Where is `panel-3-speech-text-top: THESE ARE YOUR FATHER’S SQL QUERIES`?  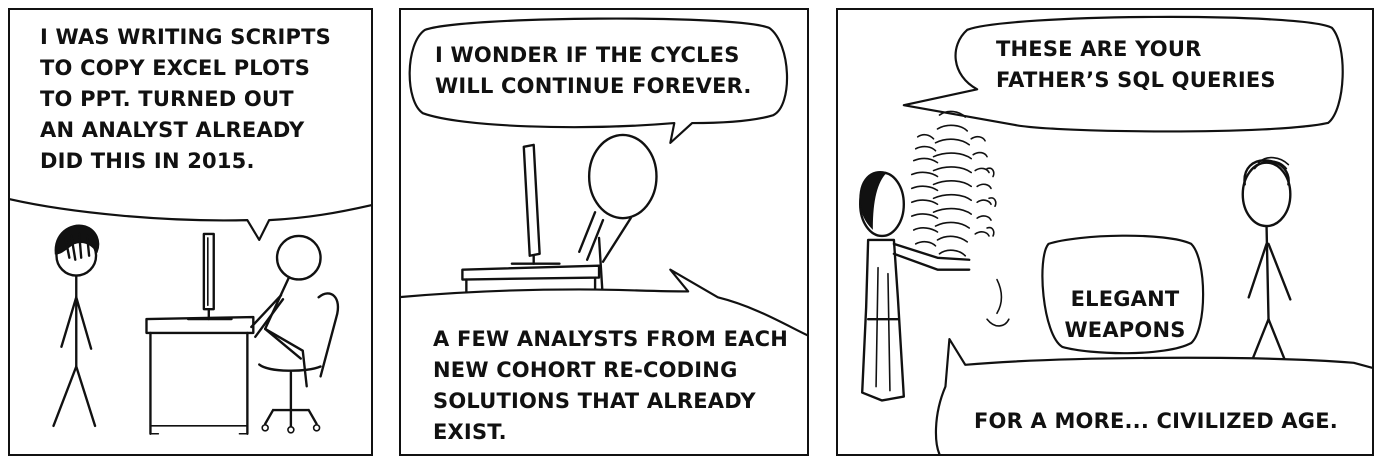 panel-3-speech-text-top: THESE ARE YOUR FATHER’S SQL QUERIES is located at coordinates (1136, 64).